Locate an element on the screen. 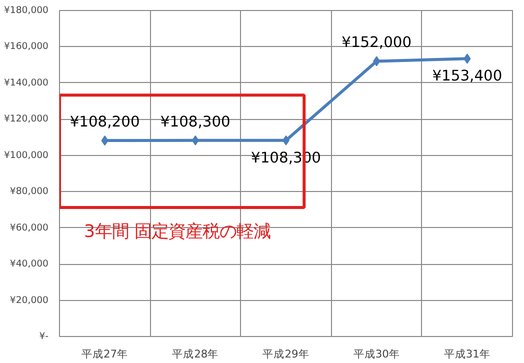 The height and width of the screenshot is (363, 524). x-tick-label: 平成27年 is located at coordinates (105, 354).